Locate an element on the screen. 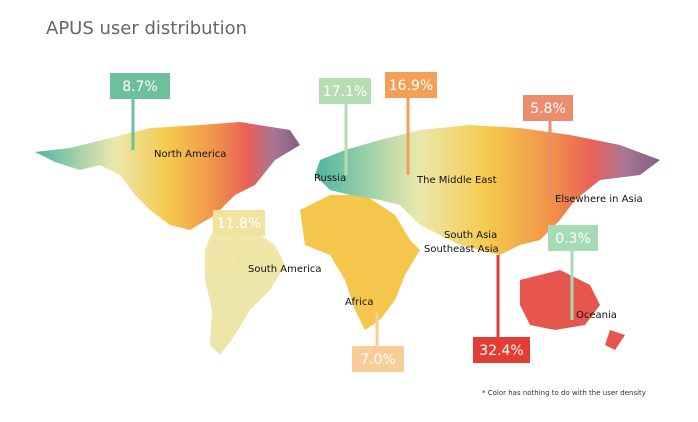 The height and width of the screenshot is (422, 698). region-label: The Middle East is located at coordinates (456, 180).